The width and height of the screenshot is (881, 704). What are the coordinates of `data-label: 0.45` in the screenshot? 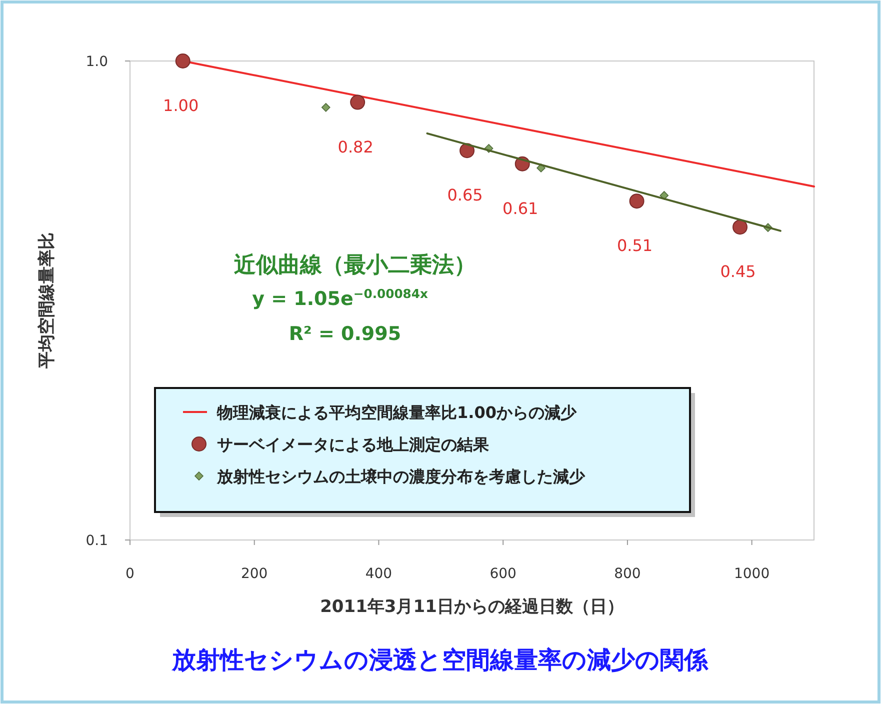 It's located at (738, 272).